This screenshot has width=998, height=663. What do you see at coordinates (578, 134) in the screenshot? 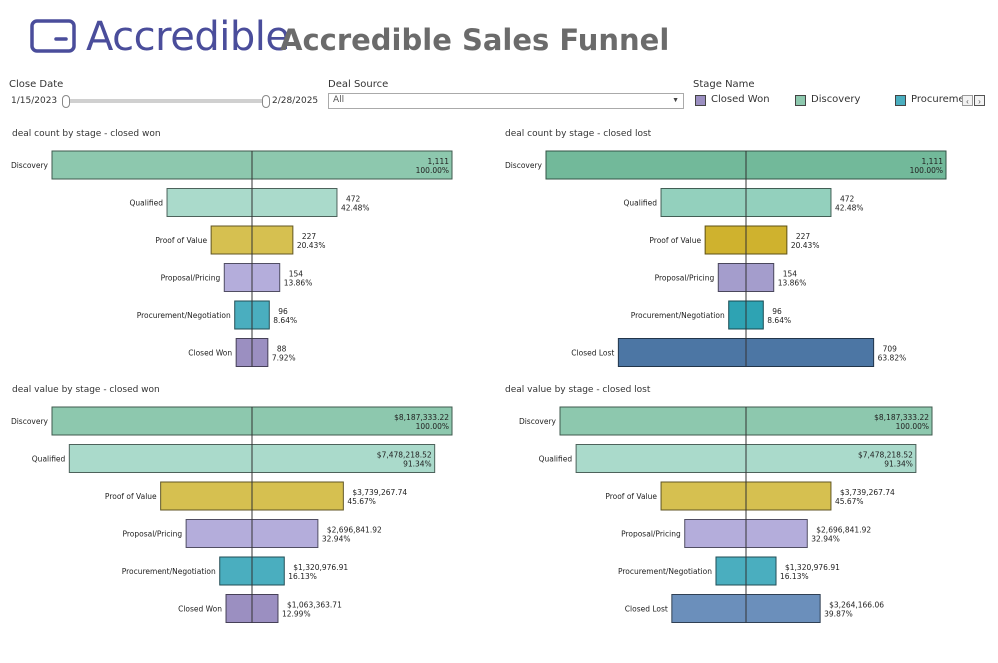
I see `chart-title: deal count by stage - closed lost` at bounding box center [578, 134].